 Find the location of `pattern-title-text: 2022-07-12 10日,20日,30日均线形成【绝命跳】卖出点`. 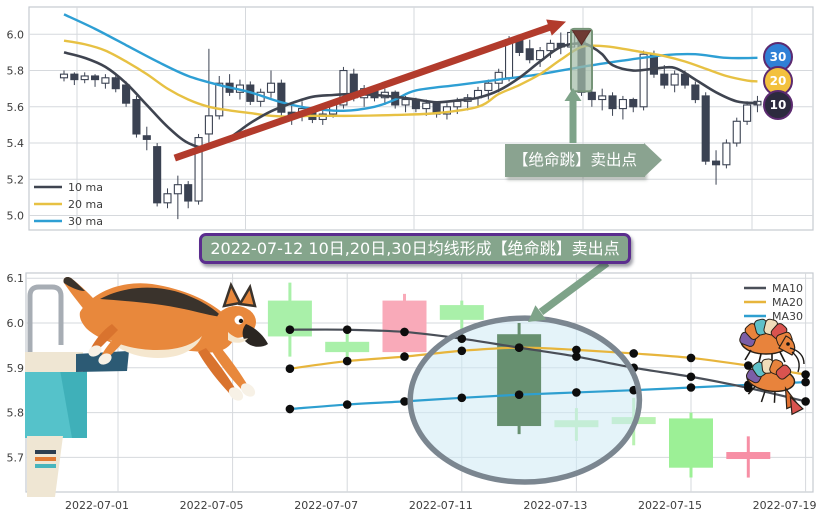

pattern-title-text: 2022-07-12 10日,20日,30日均线形成【绝命跳】卖出点 is located at coordinates (415, 248).